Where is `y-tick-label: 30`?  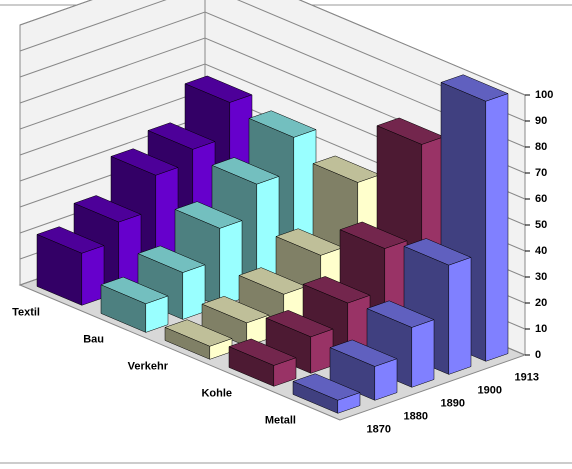 y-tick-label: 30 is located at coordinates (541, 277).